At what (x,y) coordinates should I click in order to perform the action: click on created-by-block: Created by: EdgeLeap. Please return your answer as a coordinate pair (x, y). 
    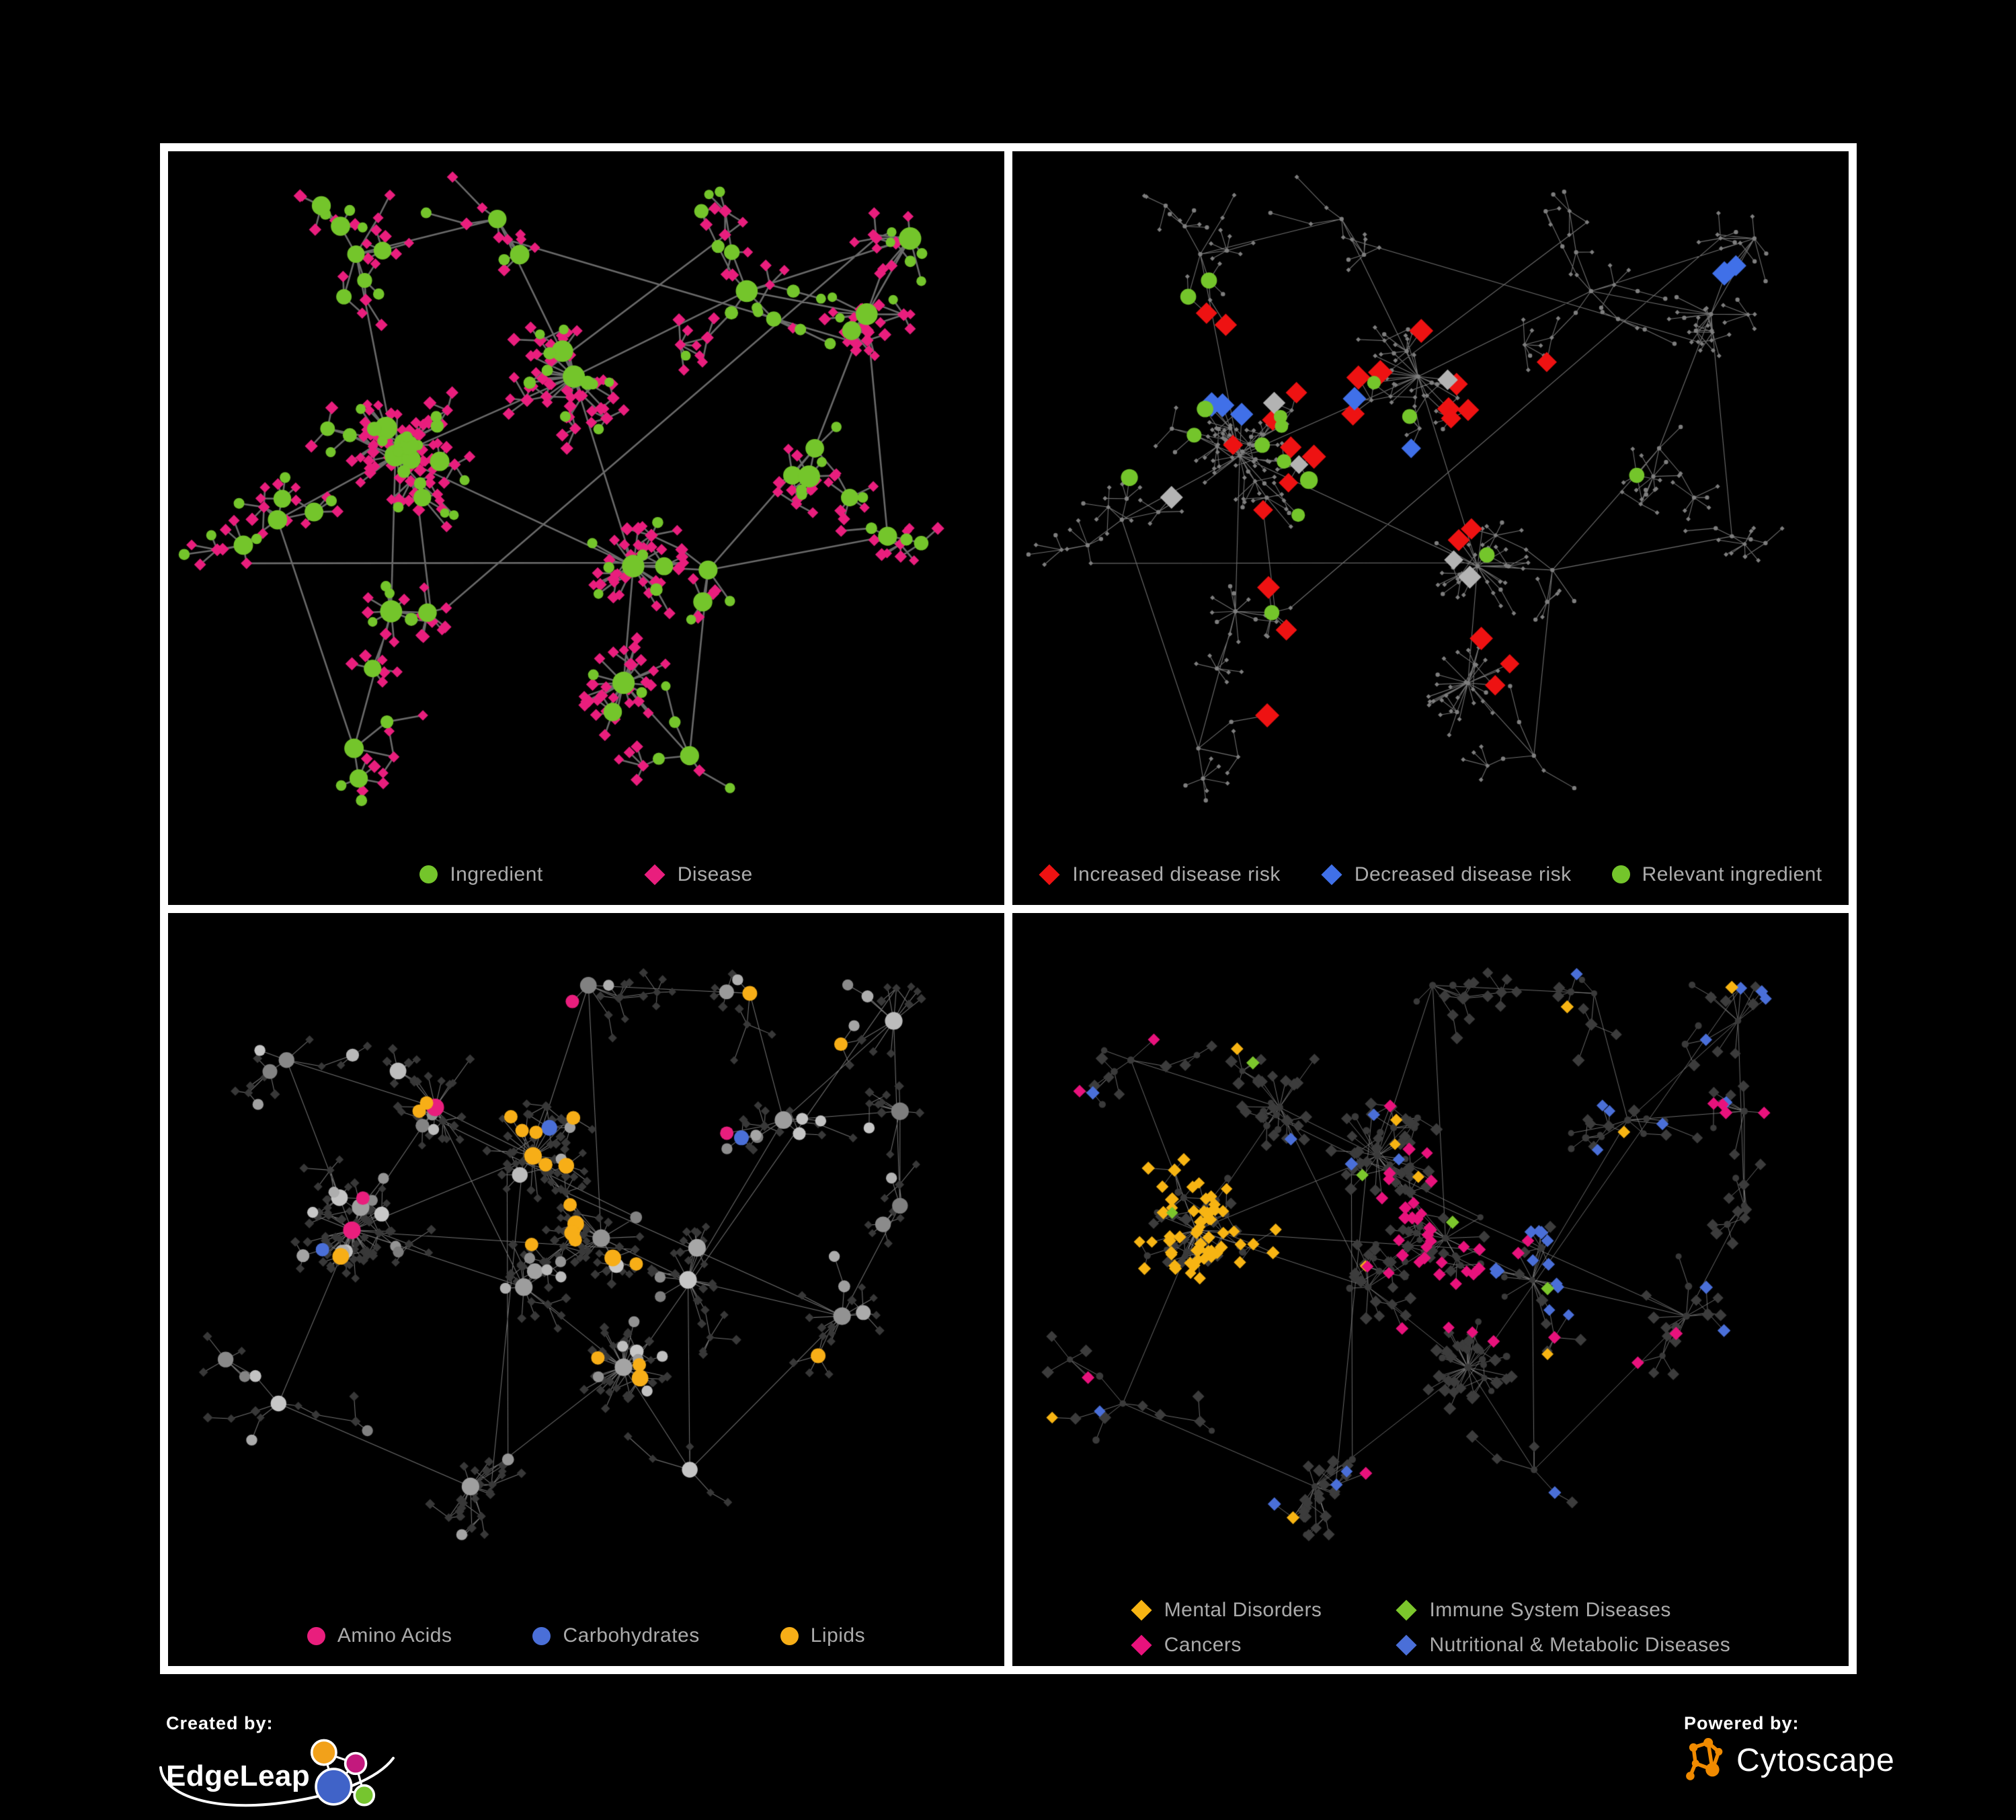
    Looking at the image, I should click on (277, 1764).